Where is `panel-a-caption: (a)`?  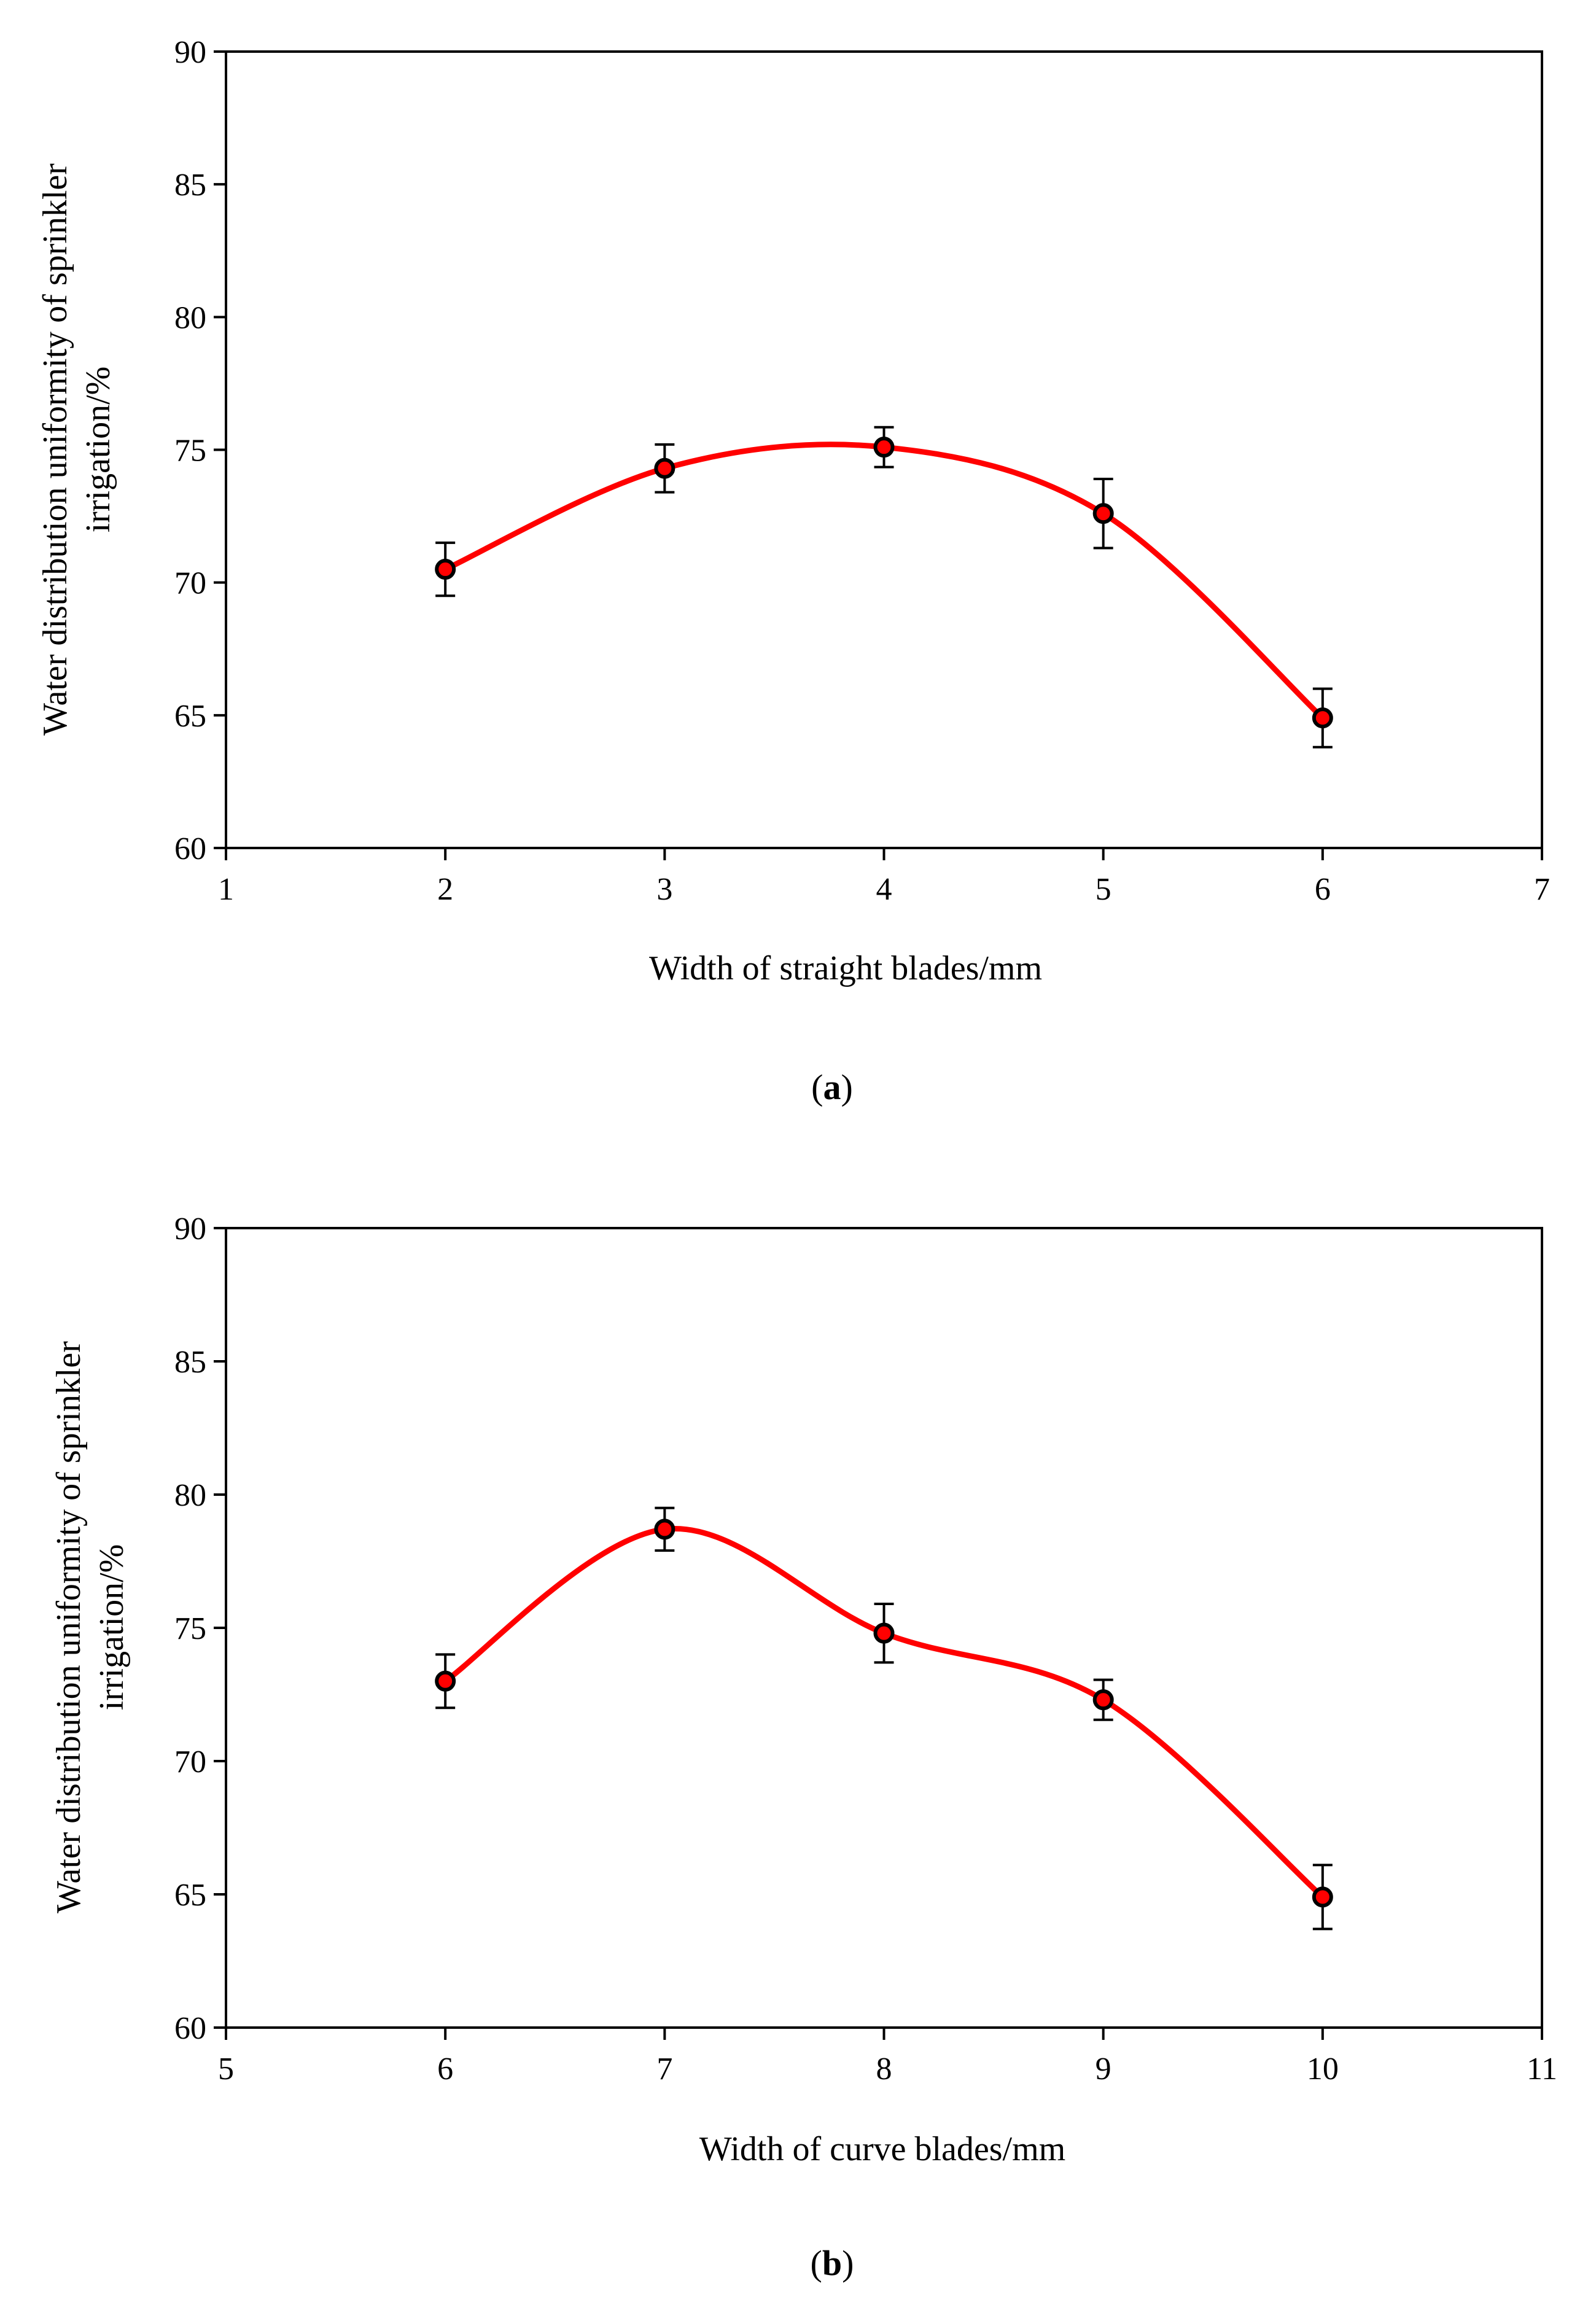 panel-a-caption: (a) is located at coordinates (832, 1087).